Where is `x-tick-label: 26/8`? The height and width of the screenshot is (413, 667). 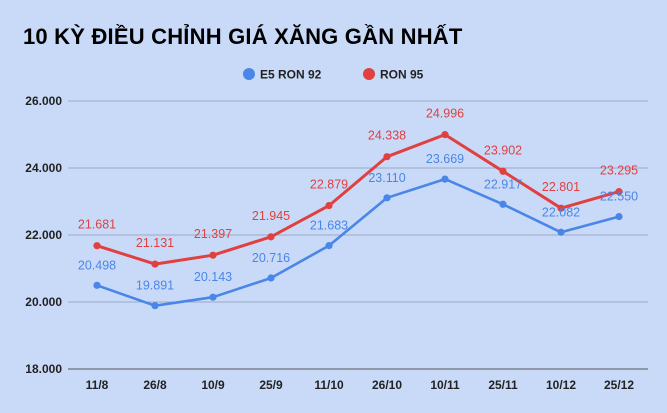
x-tick-label: 26/8 is located at coordinates (155, 385).